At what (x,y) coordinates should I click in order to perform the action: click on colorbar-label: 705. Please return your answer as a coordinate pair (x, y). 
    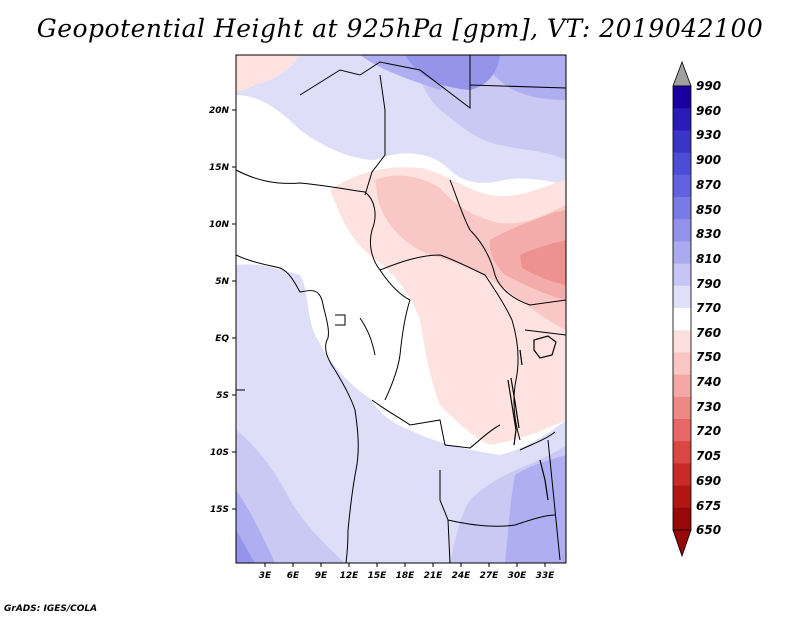
    Looking at the image, I should click on (708, 456).